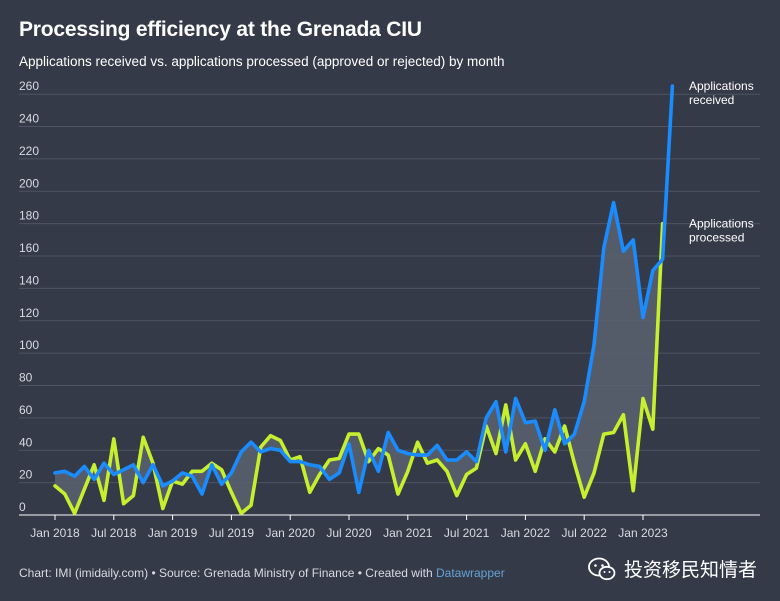 Image resolution: width=780 pixels, height=601 pixels. What do you see at coordinates (29, 119) in the screenshot?
I see `y-tick-label: 240` at bounding box center [29, 119].